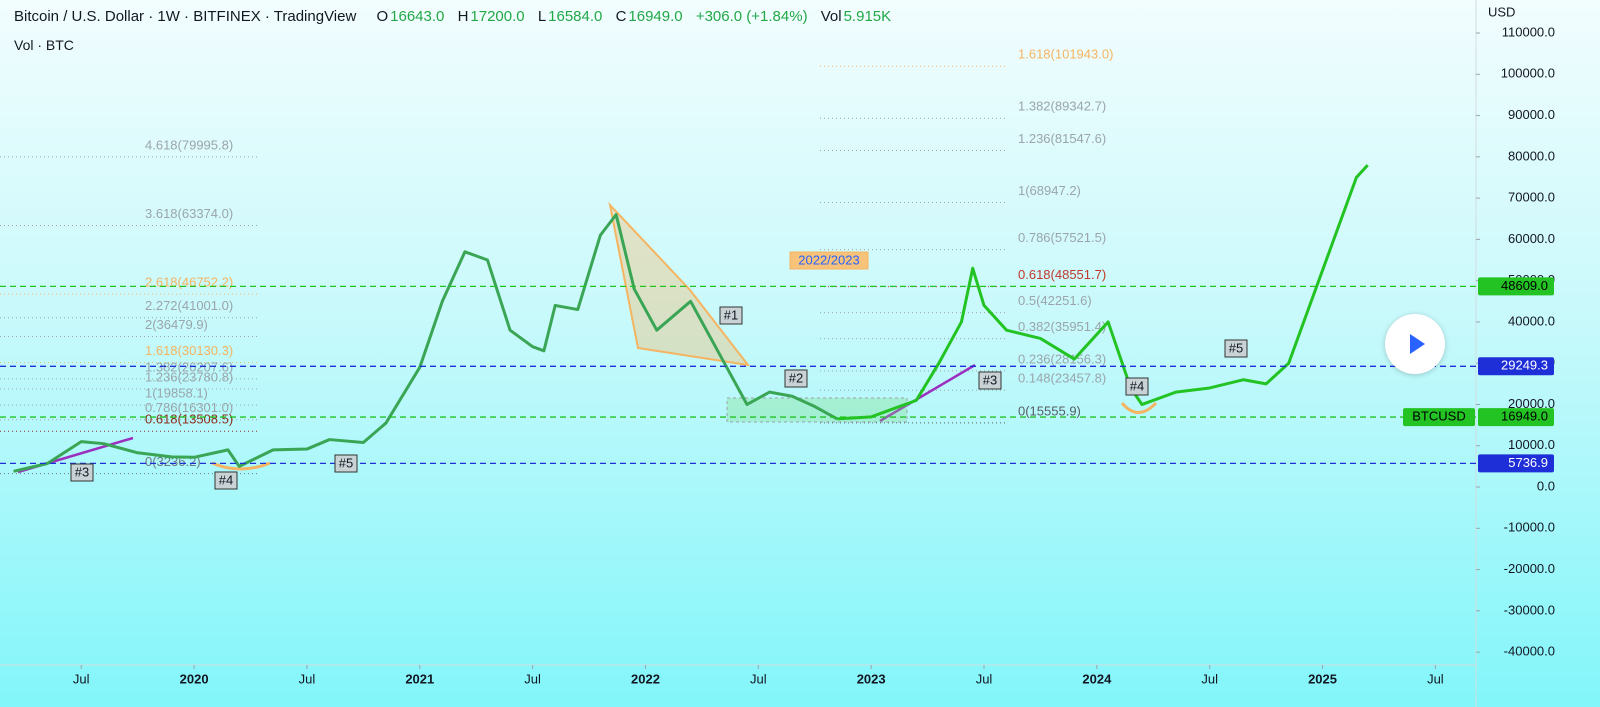  What do you see at coordinates (867, 16) in the screenshot?
I see `vol-value: 5.915K` at bounding box center [867, 16].